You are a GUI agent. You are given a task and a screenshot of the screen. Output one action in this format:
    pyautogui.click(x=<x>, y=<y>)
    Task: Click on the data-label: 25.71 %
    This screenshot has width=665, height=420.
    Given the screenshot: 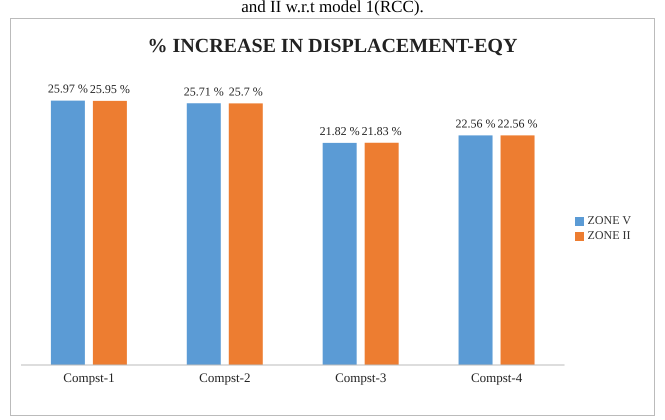 What is the action you would take?
    pyautogui.click(x=204, y=91)
    